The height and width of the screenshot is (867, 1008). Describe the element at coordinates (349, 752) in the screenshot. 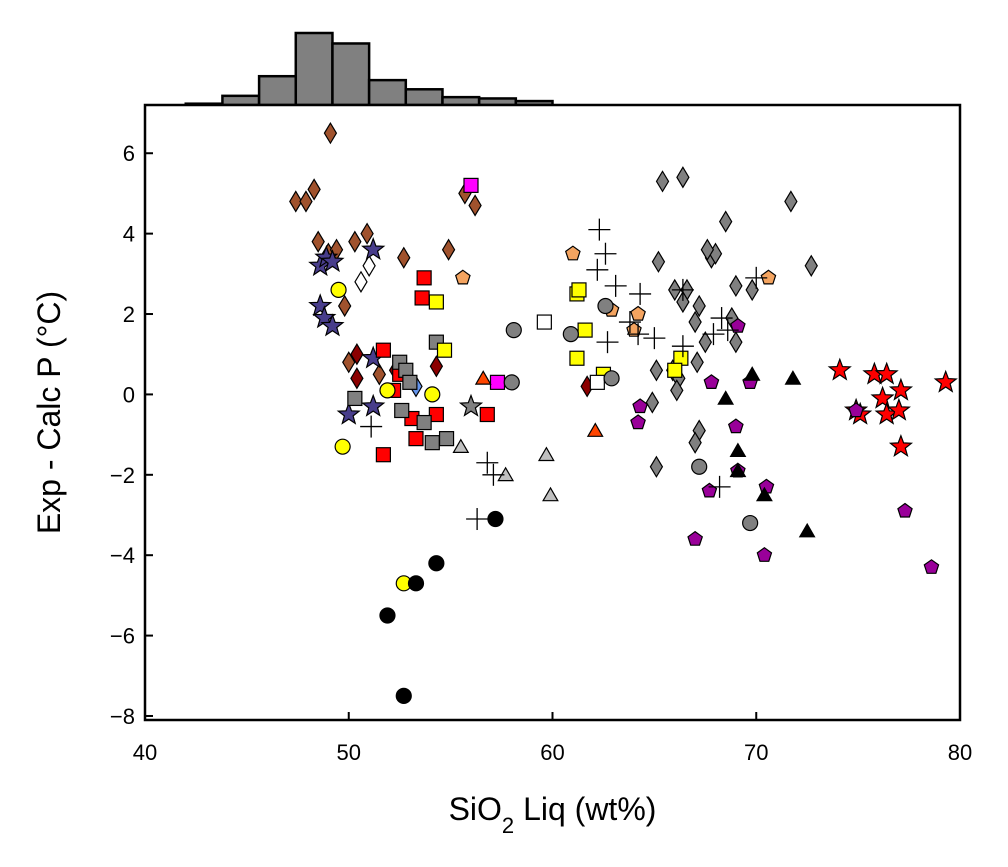

I see `x-tick-label: 50` at that location.